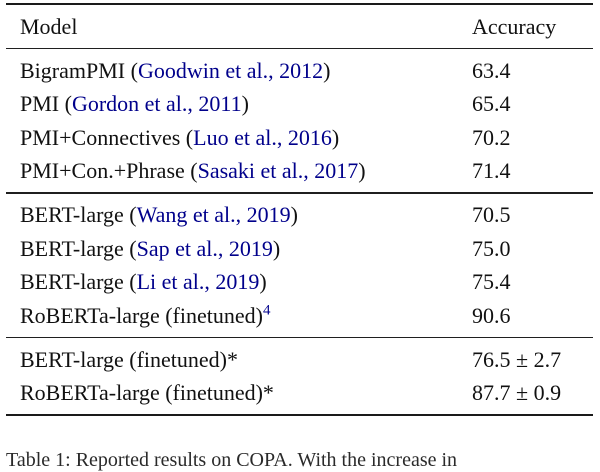 The image size is (600, 472). Describe the element at coordinates (278, 171) in the screenshot. I see `citation-link: Sasaki et al., 2017` at that location.